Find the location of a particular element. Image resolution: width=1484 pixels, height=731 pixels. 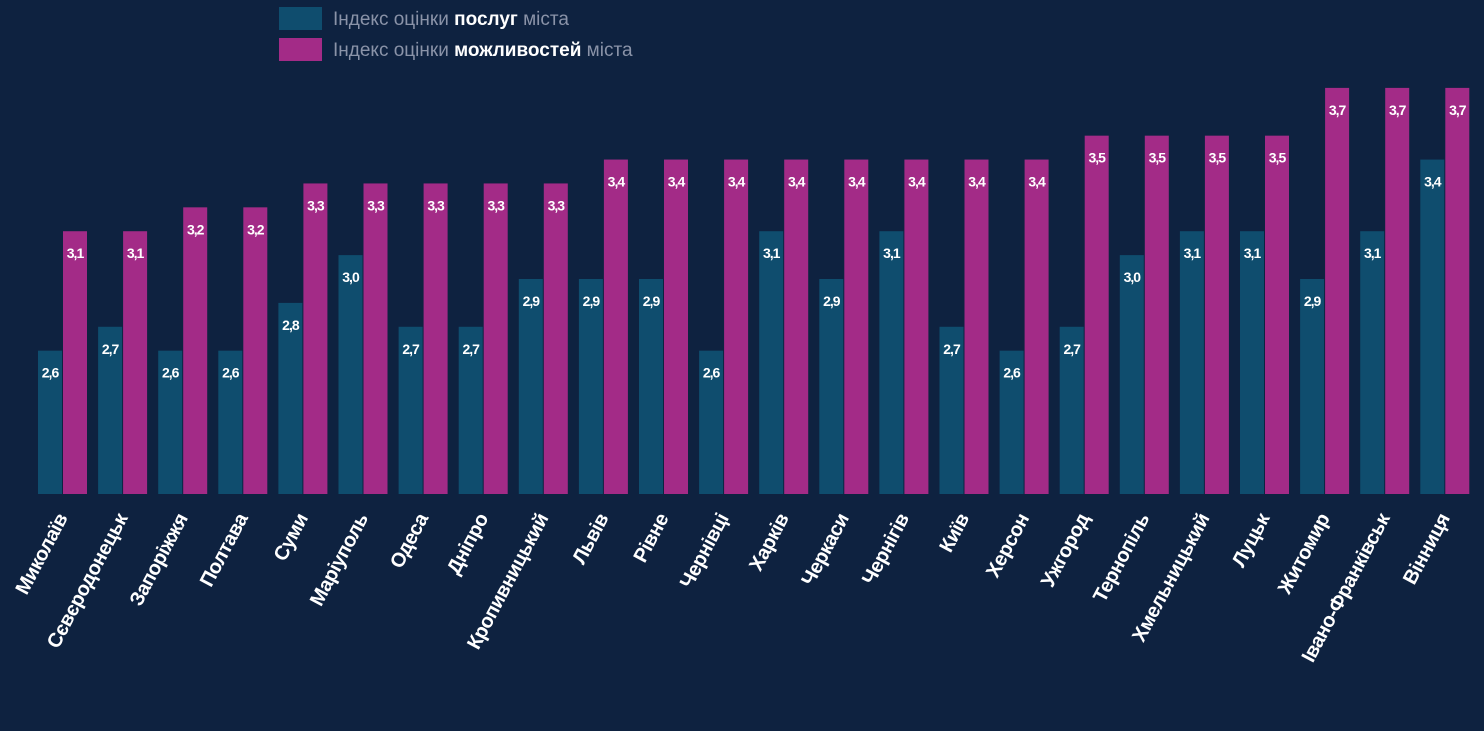

x-tick-label: Рівне is located at coordinates (652, 538).